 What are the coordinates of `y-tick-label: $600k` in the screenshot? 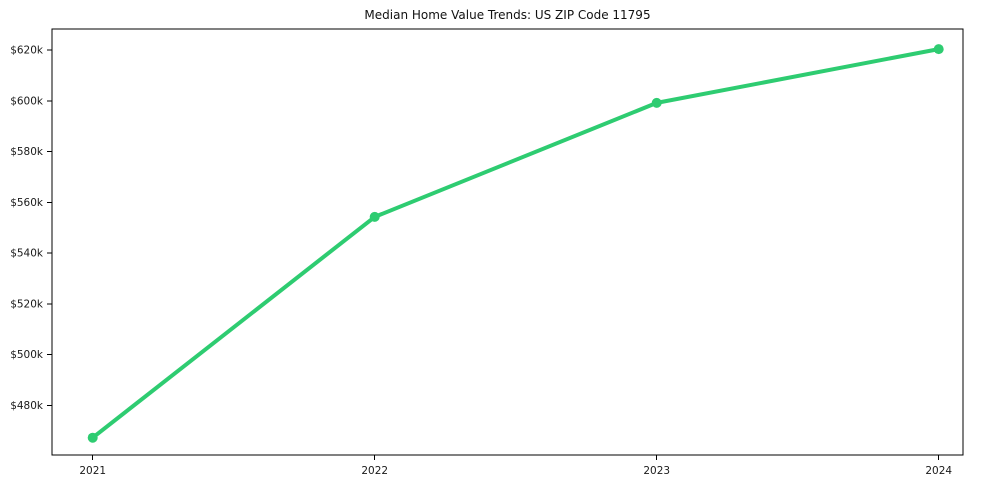 It's located at (27, 101).